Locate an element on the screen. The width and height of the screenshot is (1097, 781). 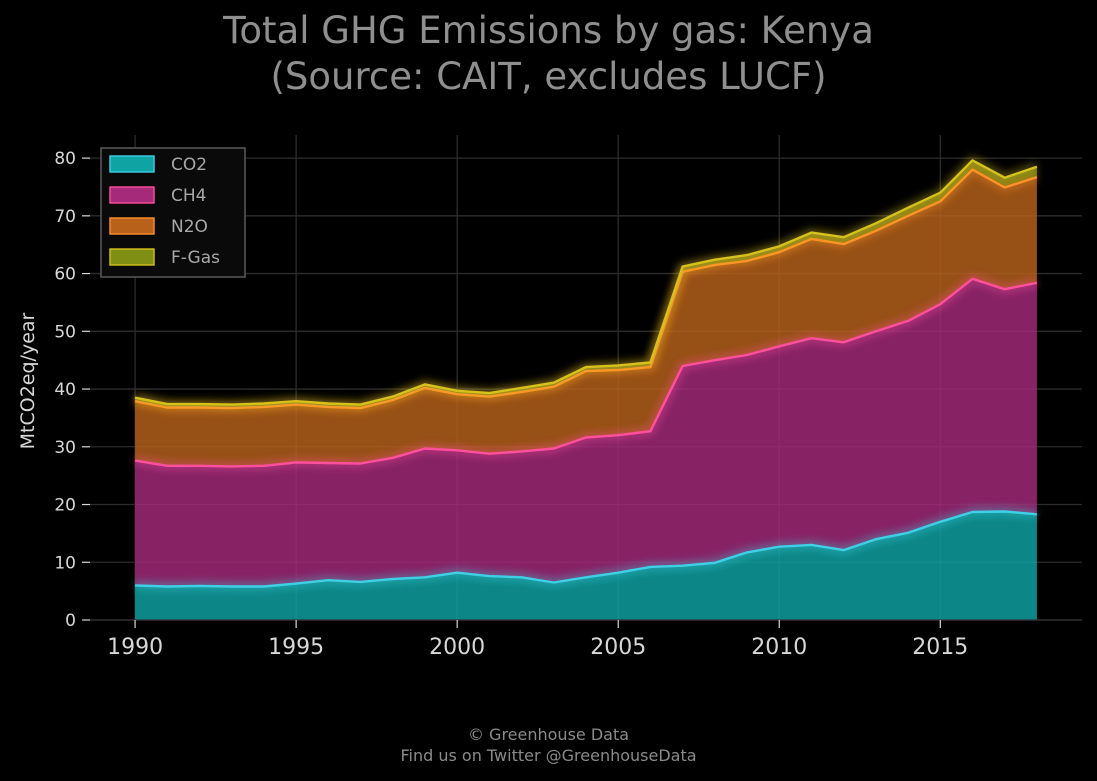
y-tick-label: 0 is located at coordinates (70, 621).